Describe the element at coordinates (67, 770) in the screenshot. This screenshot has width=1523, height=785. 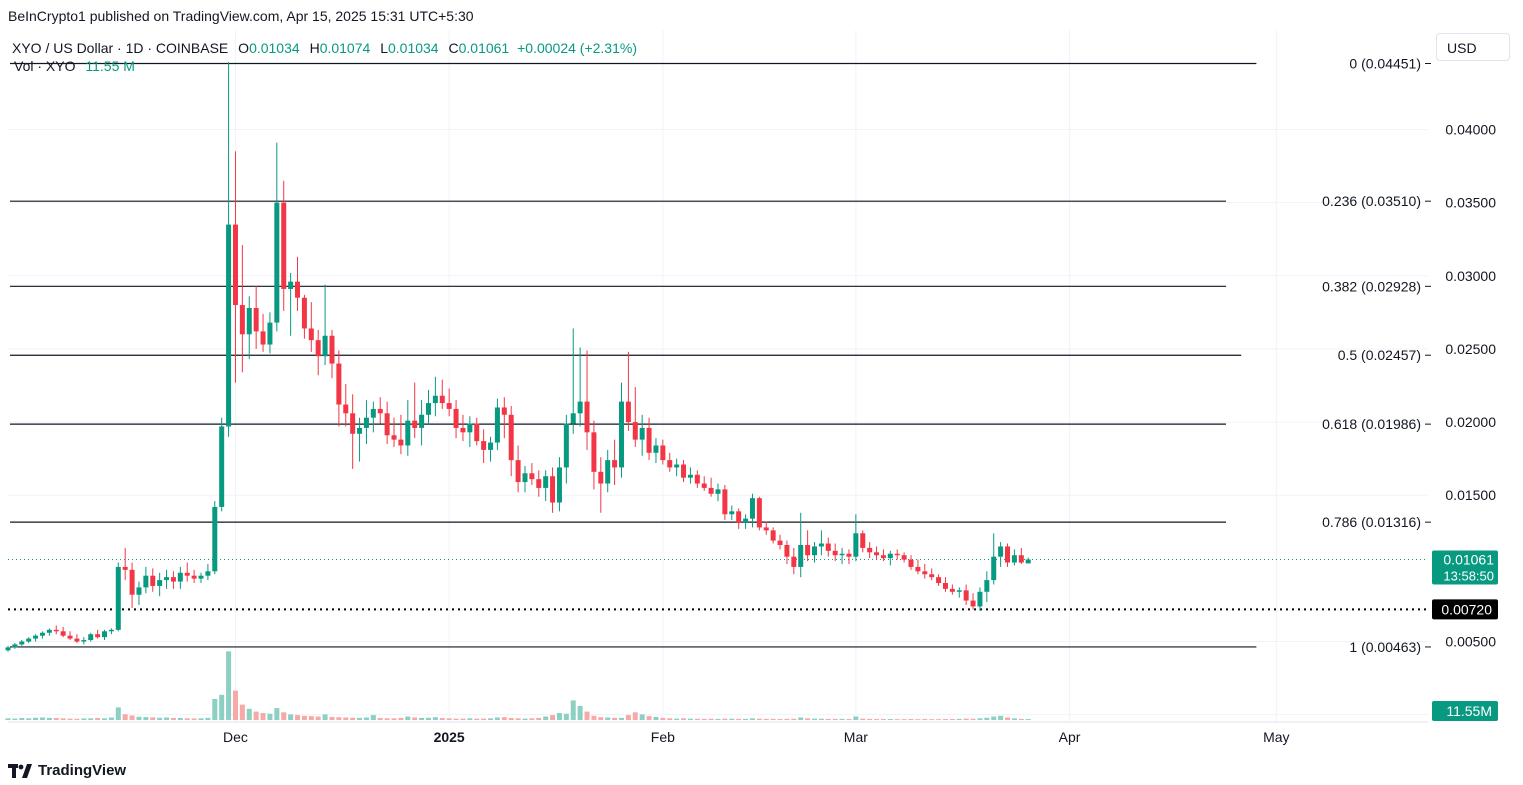
I see `tradingview-logo: TradingView` at that location.